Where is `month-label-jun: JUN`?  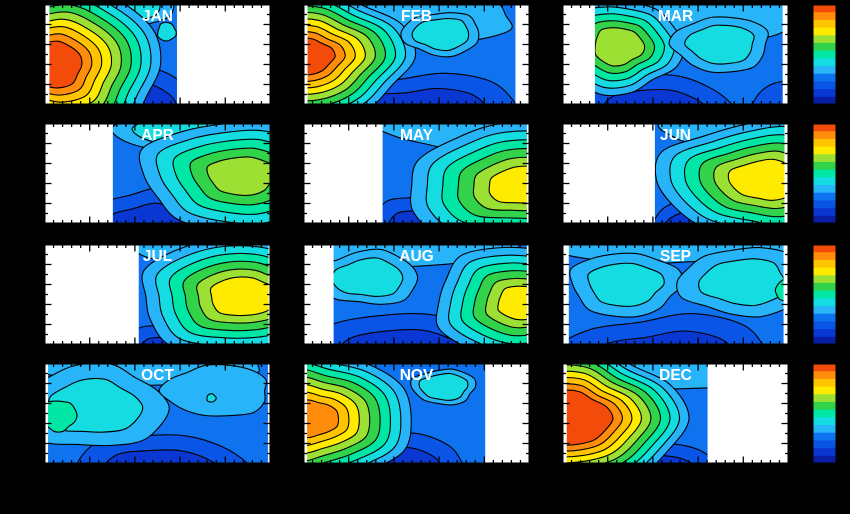
month-label-jun: JUN is located at coordinates (675, 135).